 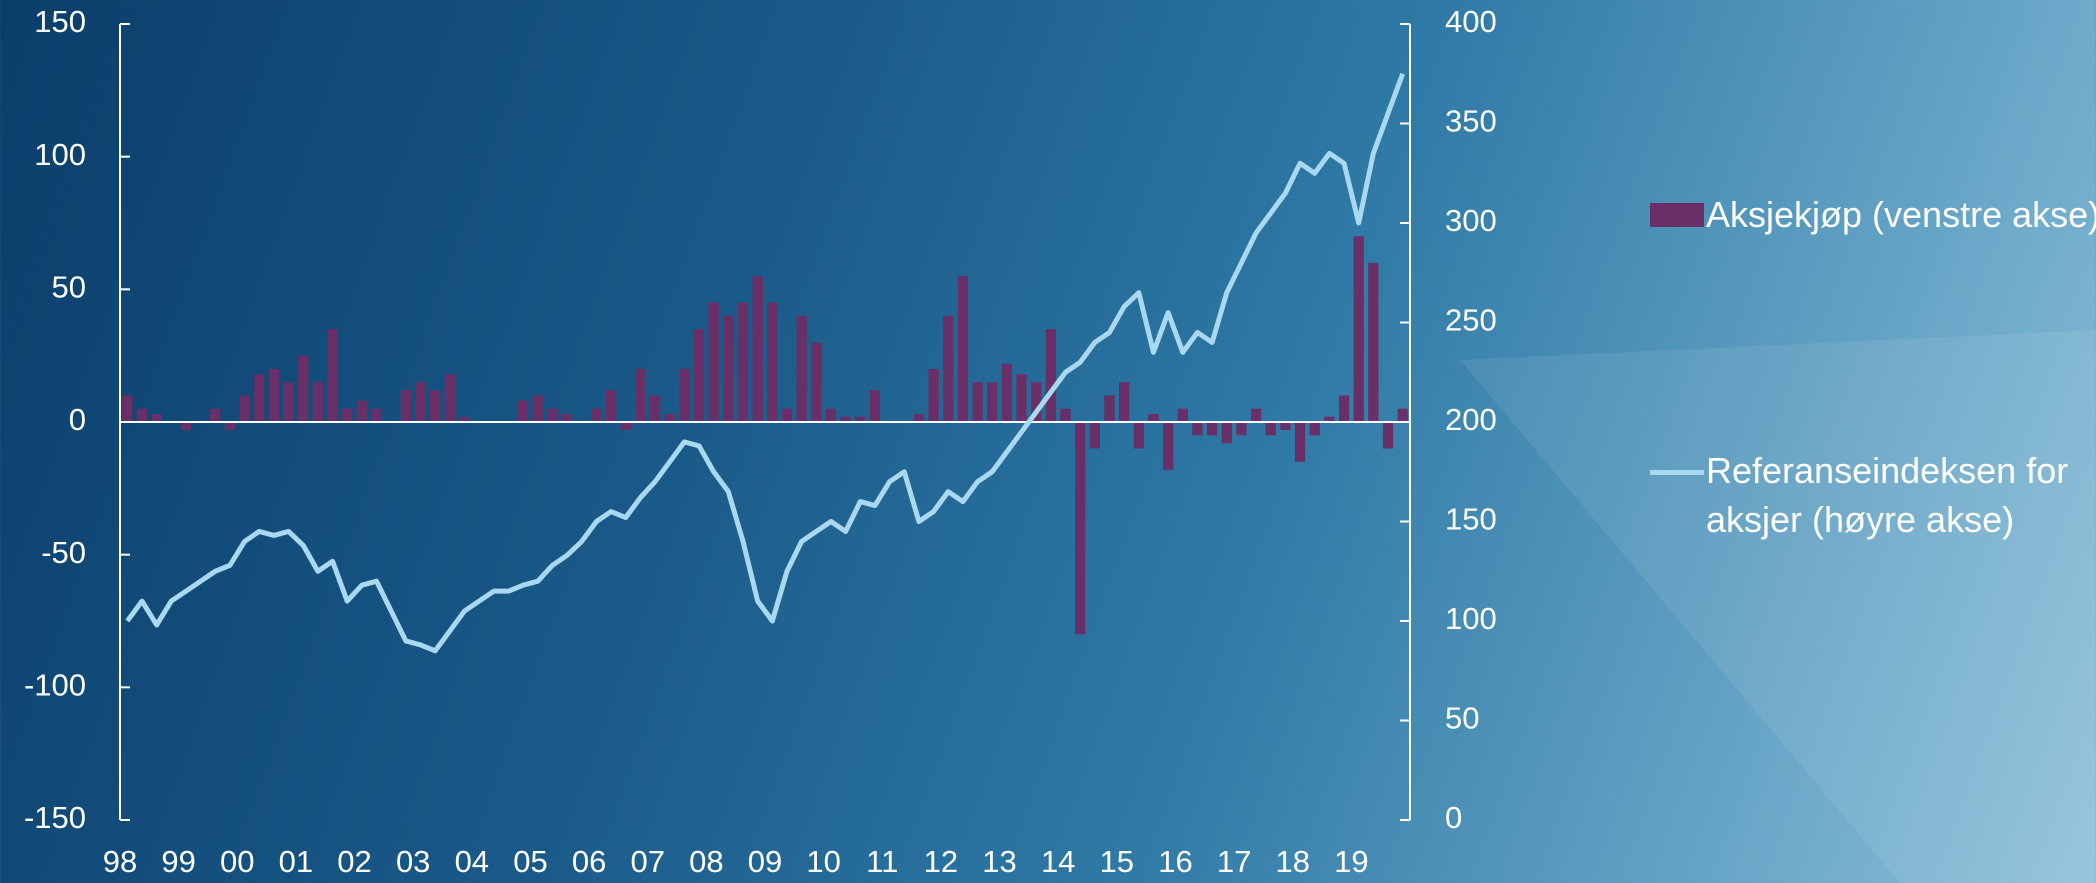 I want to click on x-tick-label: 02, so click(x=354, y=861).